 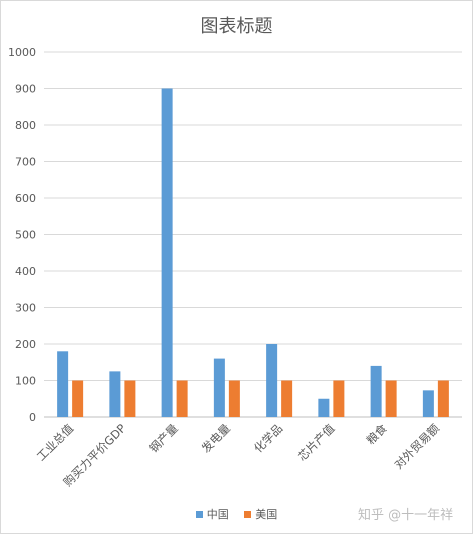 What do you see at coordinates (25, 235) in the screenshot?
I see `y-tick-label: 500` at bounding box center [25, 235].